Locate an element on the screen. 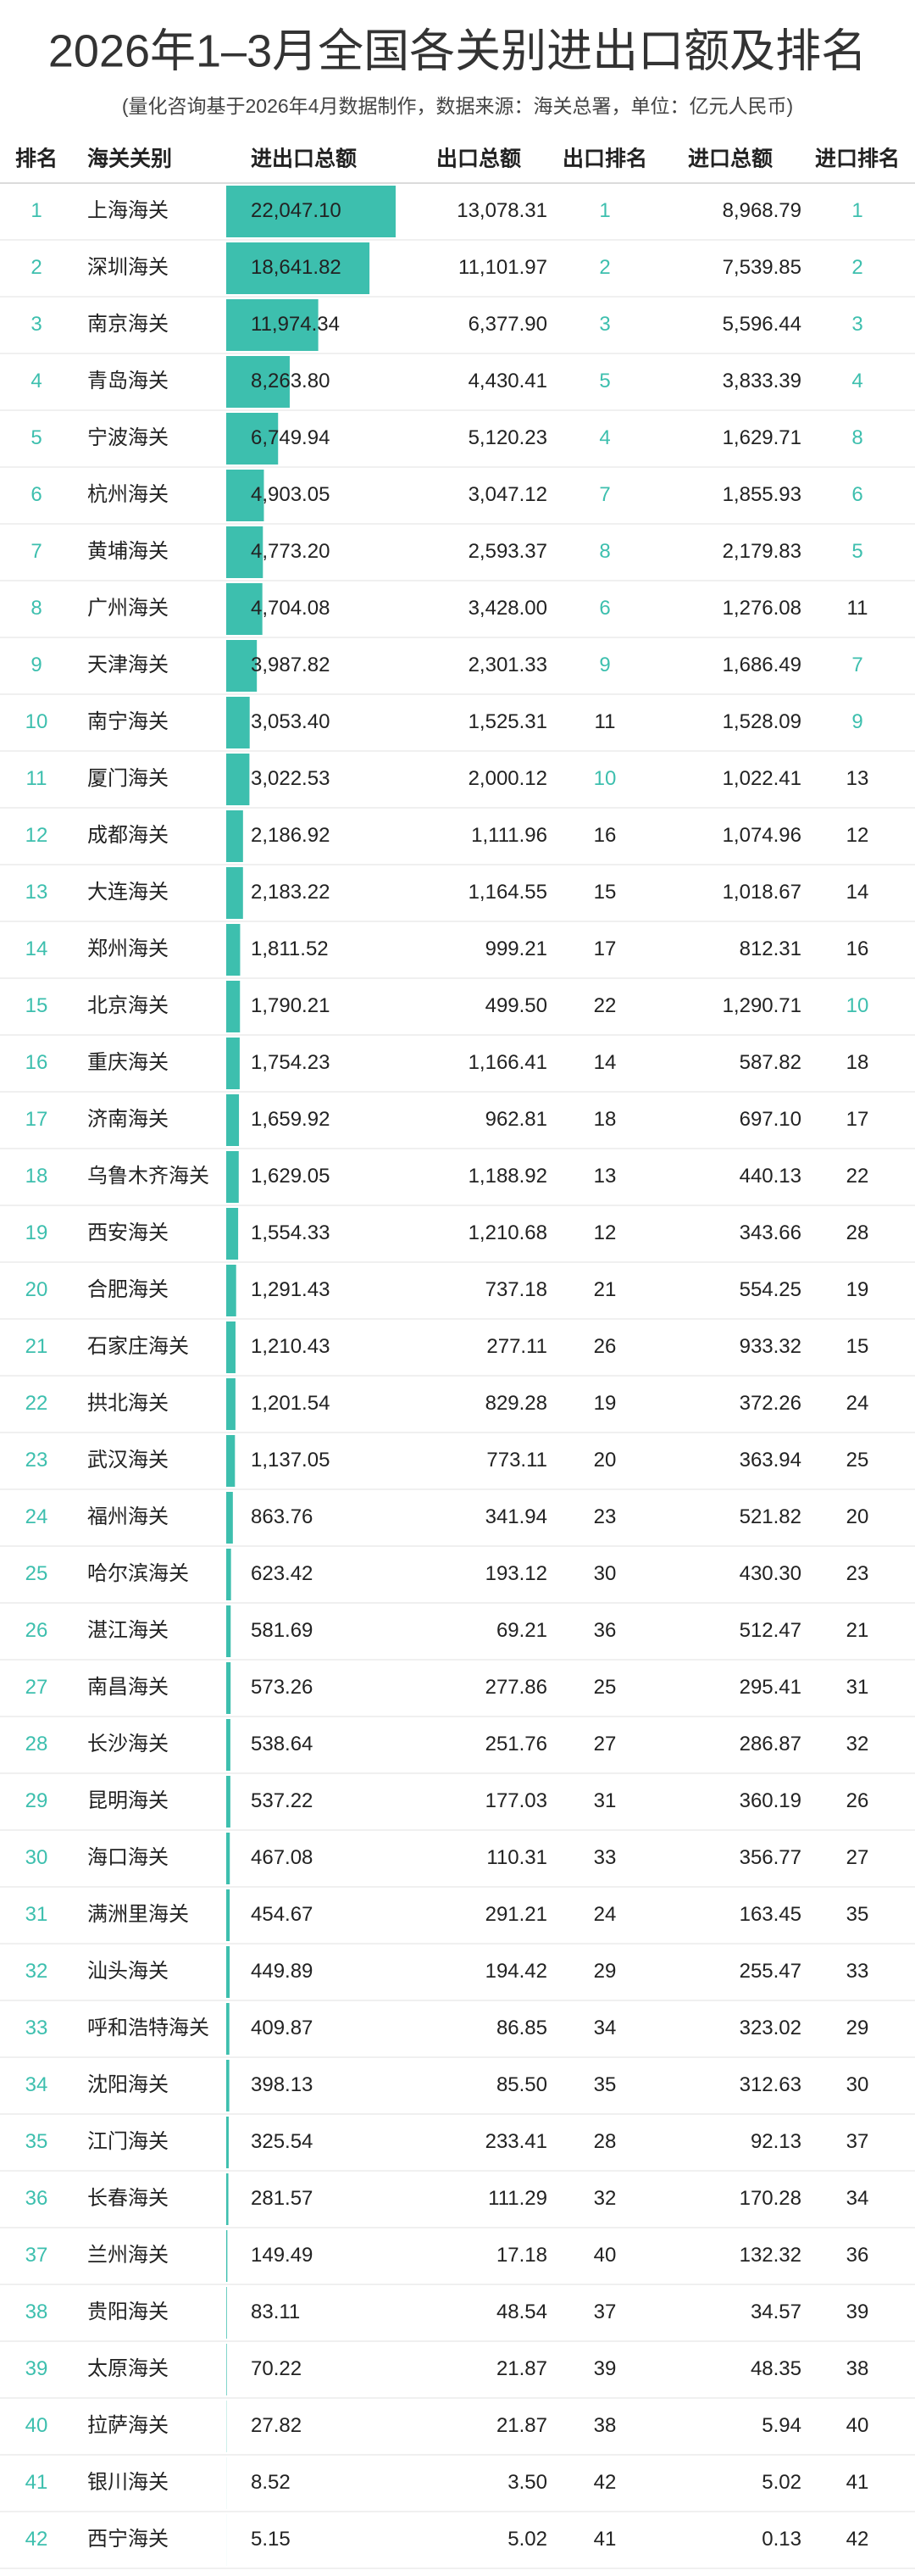 This screenshot has width=915, height=2576. cell: 573.26 is located at coordinates (282, 1687).